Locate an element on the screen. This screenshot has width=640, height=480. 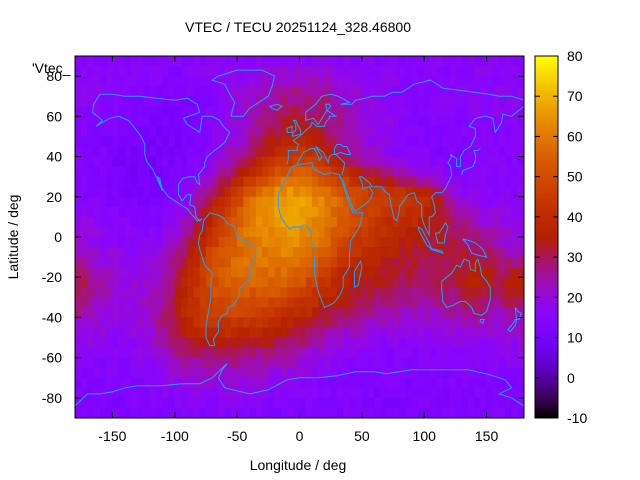
colorbar-tick-label: 10 is located at coordinates (575, 338).